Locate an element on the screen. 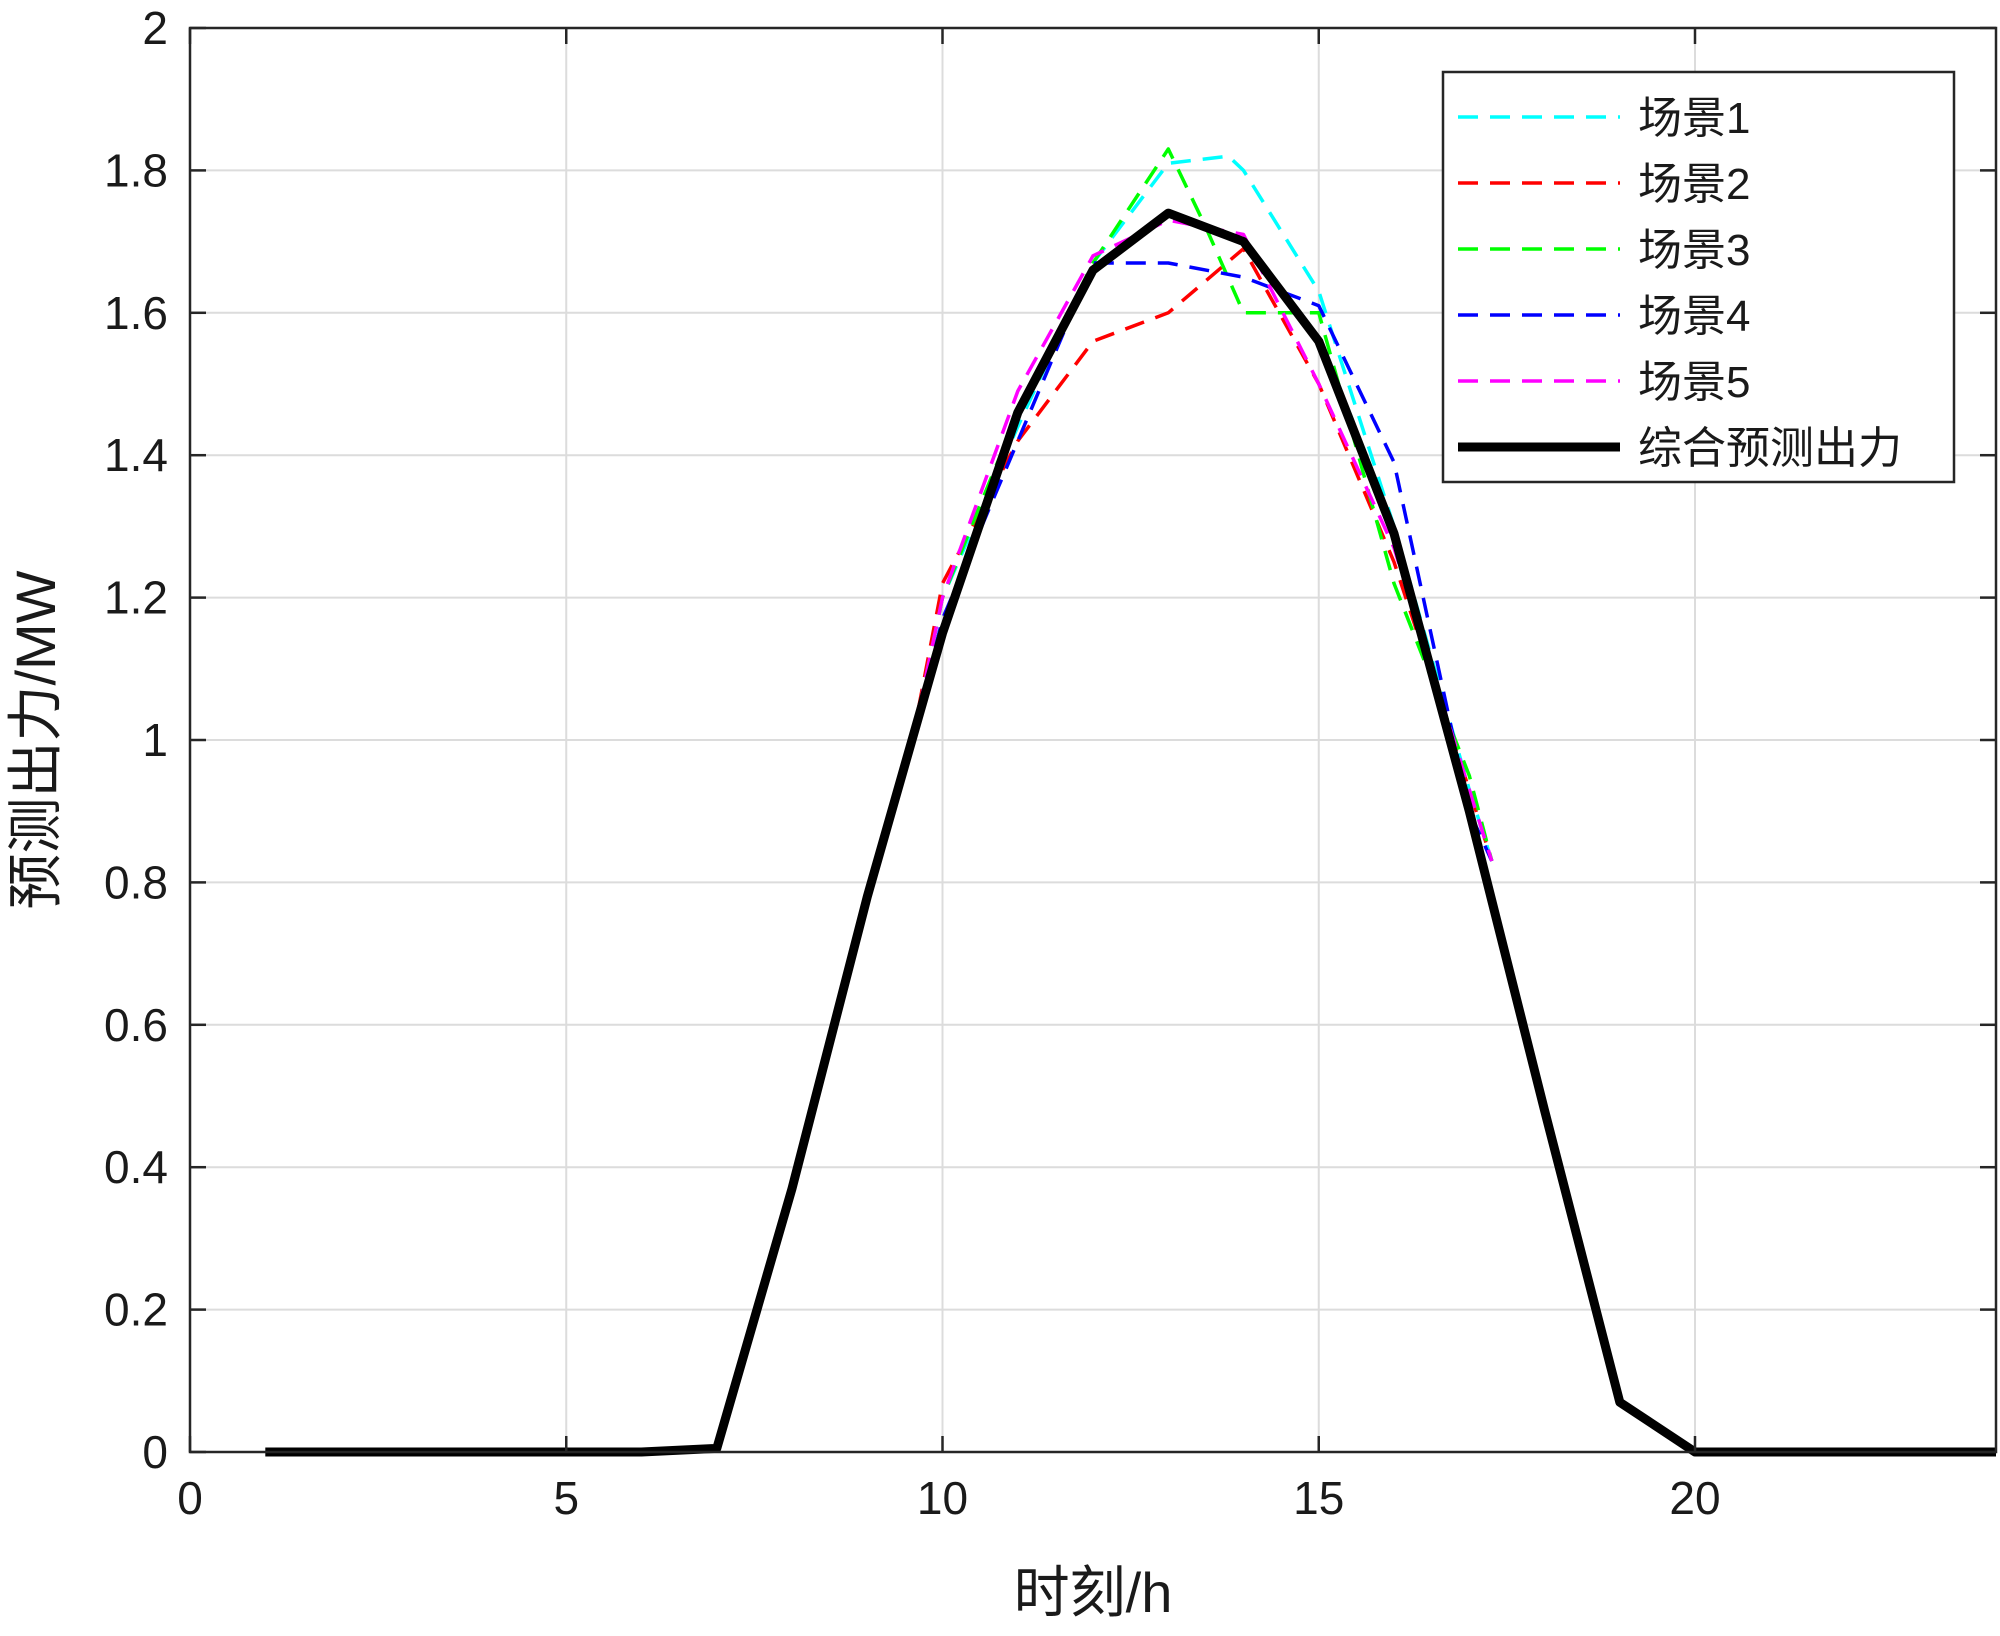 Image resolution: width=2000 pixels, height=1636 pixels. y-tick-label: 2 is located at coordinates (155, 28).